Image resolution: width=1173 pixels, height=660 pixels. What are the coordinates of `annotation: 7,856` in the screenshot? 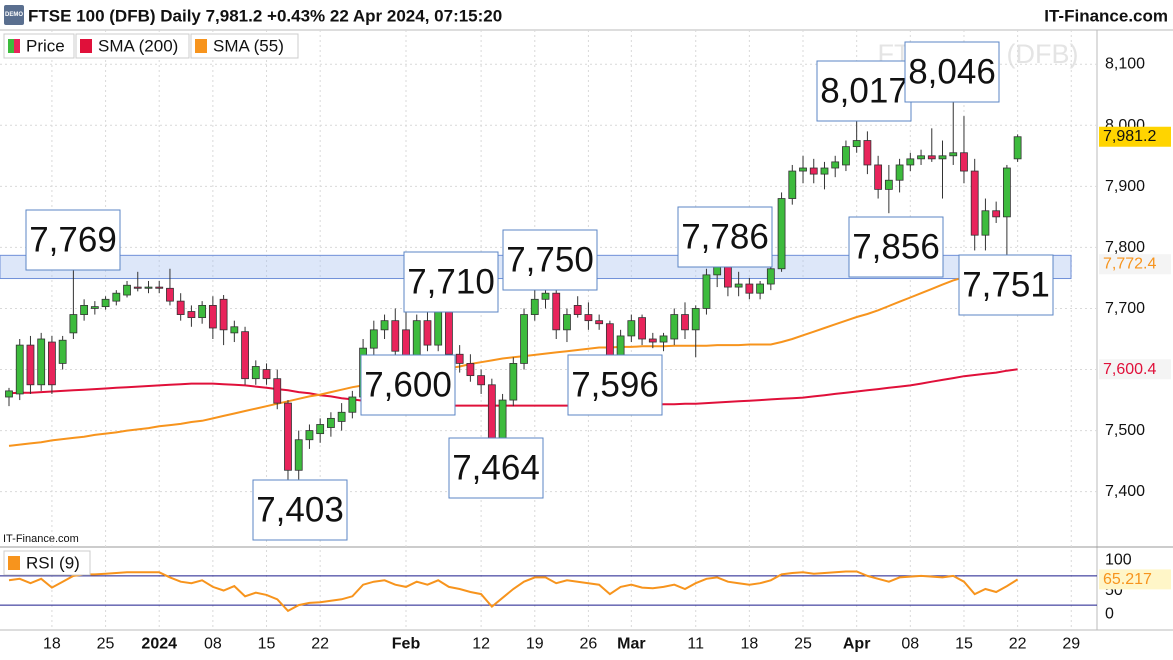 It's located at (896, 247).